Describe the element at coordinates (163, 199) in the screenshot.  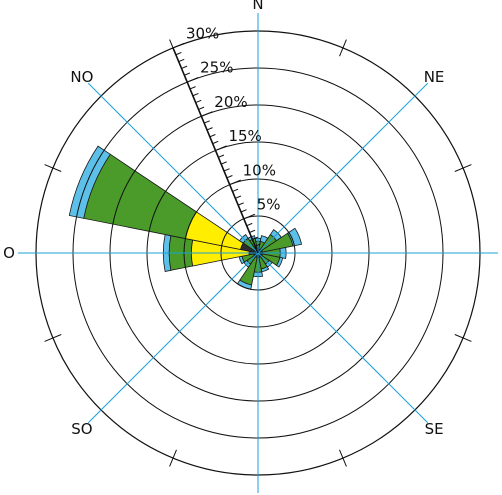
I see `sector-ono` at that location.